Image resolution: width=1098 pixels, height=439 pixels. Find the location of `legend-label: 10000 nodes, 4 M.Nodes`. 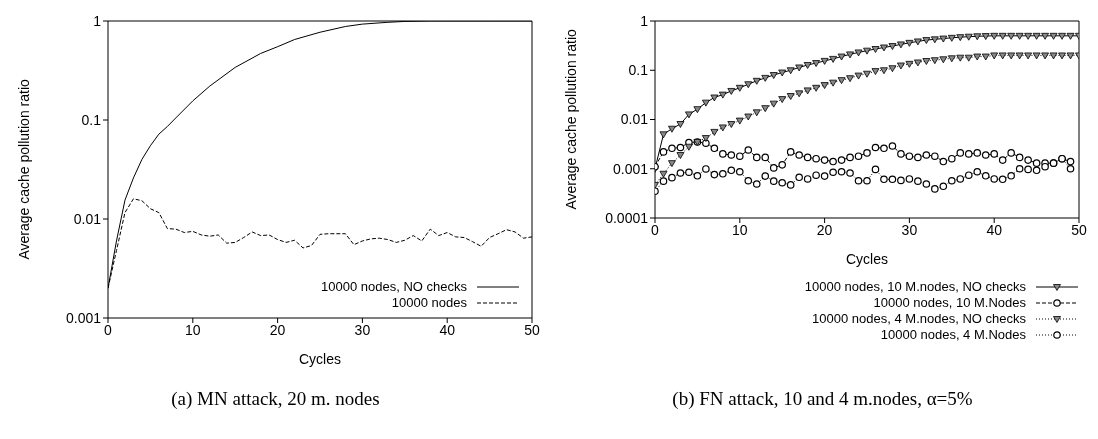

legend-label: 10000 nodes, 4 M.Nodes is located at coordinates (953, 335).